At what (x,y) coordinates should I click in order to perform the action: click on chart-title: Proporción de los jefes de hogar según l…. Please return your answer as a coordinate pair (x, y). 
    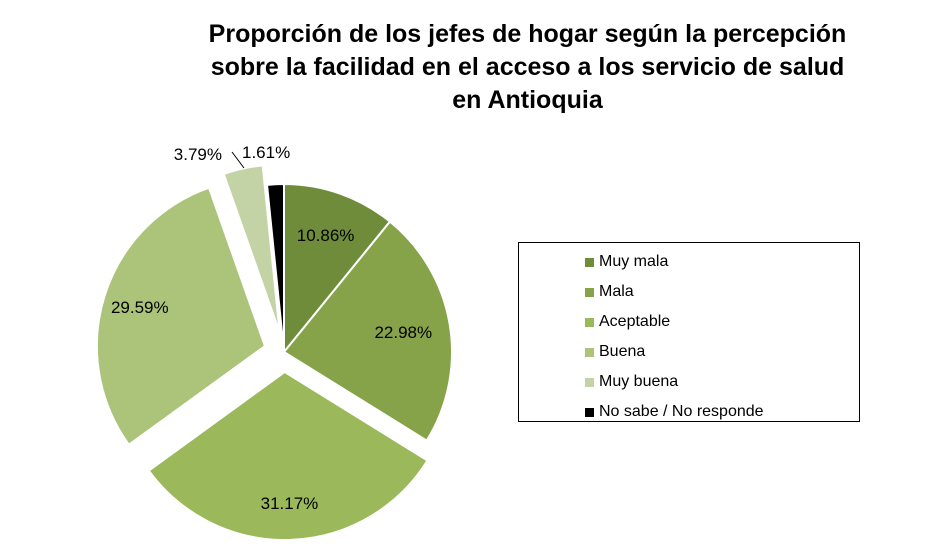
    Looking at the image, I should click on (527, 67).